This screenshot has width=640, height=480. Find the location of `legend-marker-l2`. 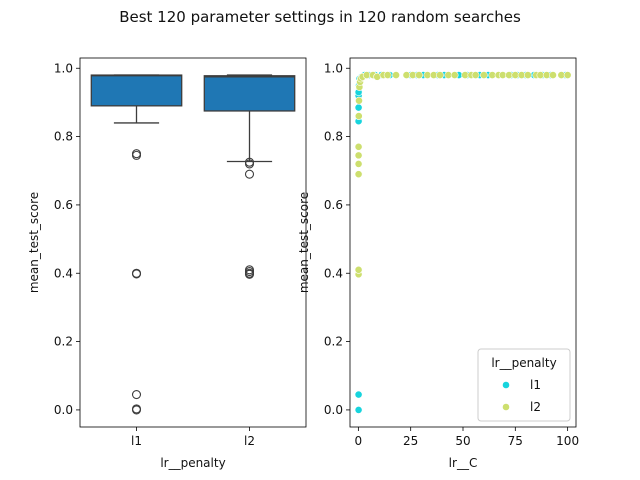

legend-marker-l2 is located at coordinates (506, 407).